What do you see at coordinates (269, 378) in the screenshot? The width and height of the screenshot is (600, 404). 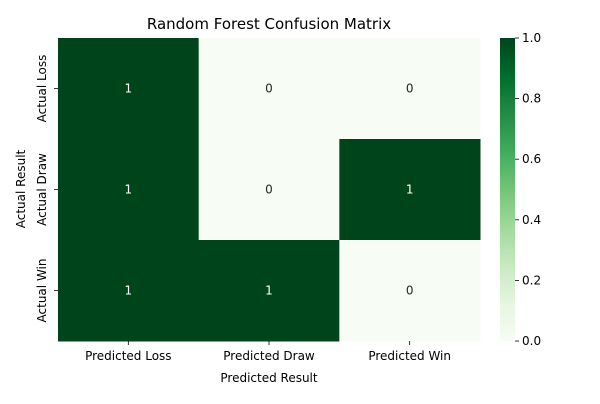 I see `x-axis-label: Predicted Result` at bounding box center [269, 378].